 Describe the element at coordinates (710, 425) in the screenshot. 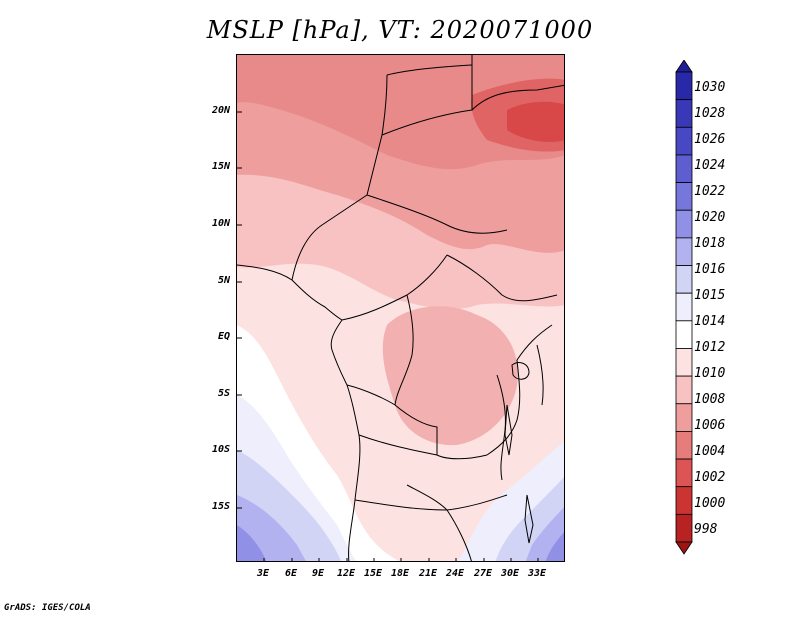

I see `colorbar-label-1006: 1006` at that location.